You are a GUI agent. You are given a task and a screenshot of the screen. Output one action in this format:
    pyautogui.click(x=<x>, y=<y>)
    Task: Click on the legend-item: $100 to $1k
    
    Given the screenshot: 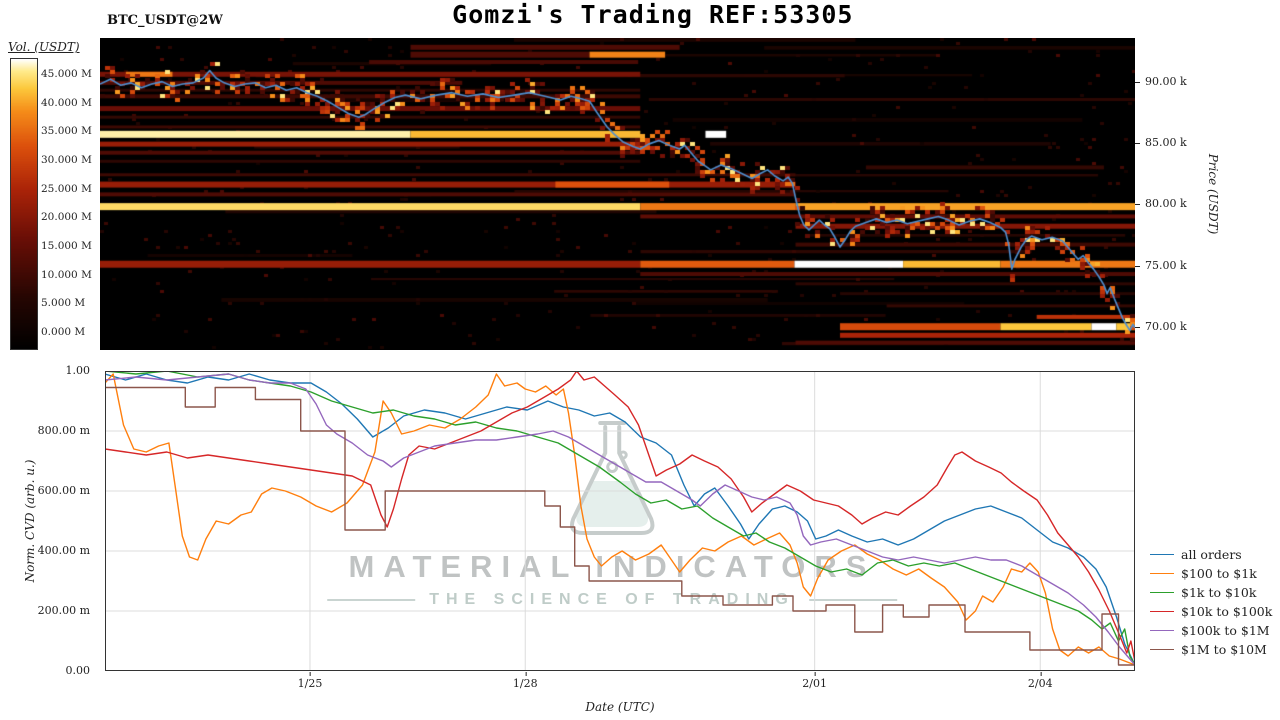 What is the action you would take?
    pyautogui.click(x=1211, y=573)
    